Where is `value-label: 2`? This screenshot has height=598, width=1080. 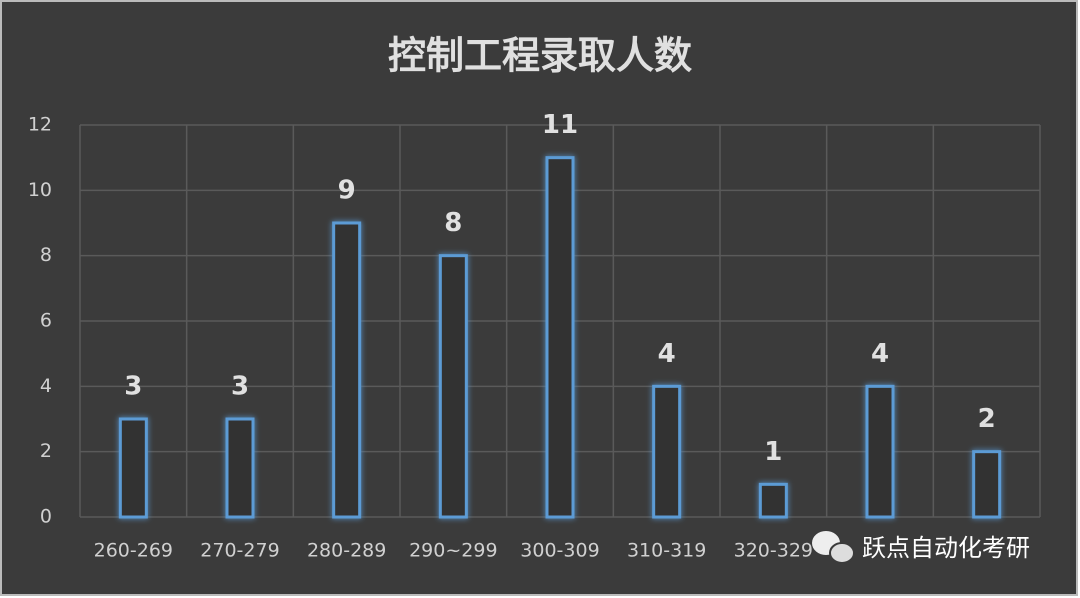
value-label: 2 is located at coordinates (987, 419).